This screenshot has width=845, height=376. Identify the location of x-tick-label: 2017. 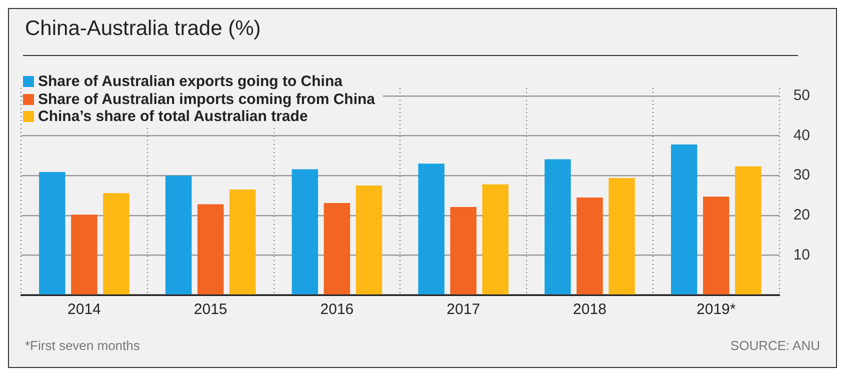
(463, 309).